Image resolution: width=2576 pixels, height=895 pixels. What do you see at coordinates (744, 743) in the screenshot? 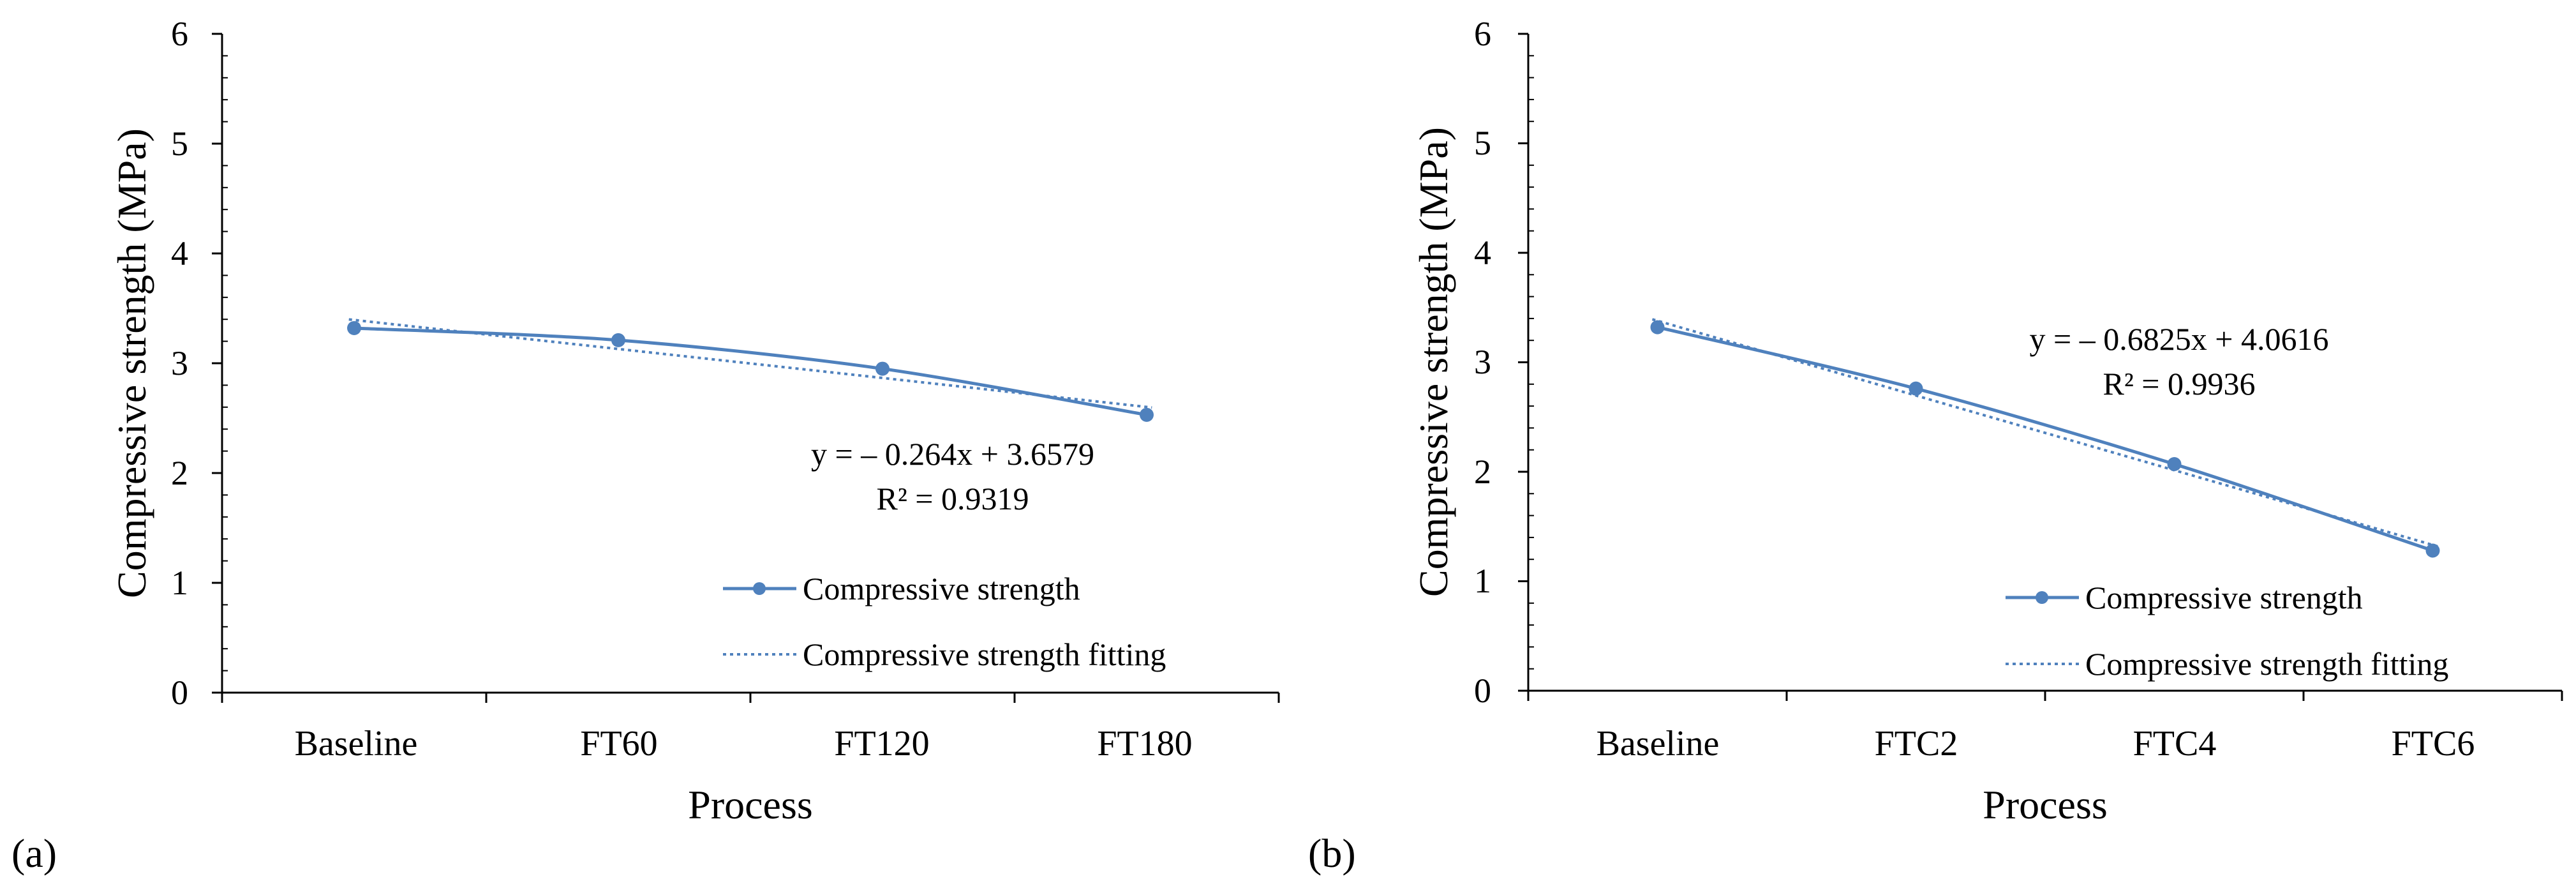
I see `panel-a-x-tick-labels: Baseline FT60 FT120 FT180` at bounding box center [744, 743].